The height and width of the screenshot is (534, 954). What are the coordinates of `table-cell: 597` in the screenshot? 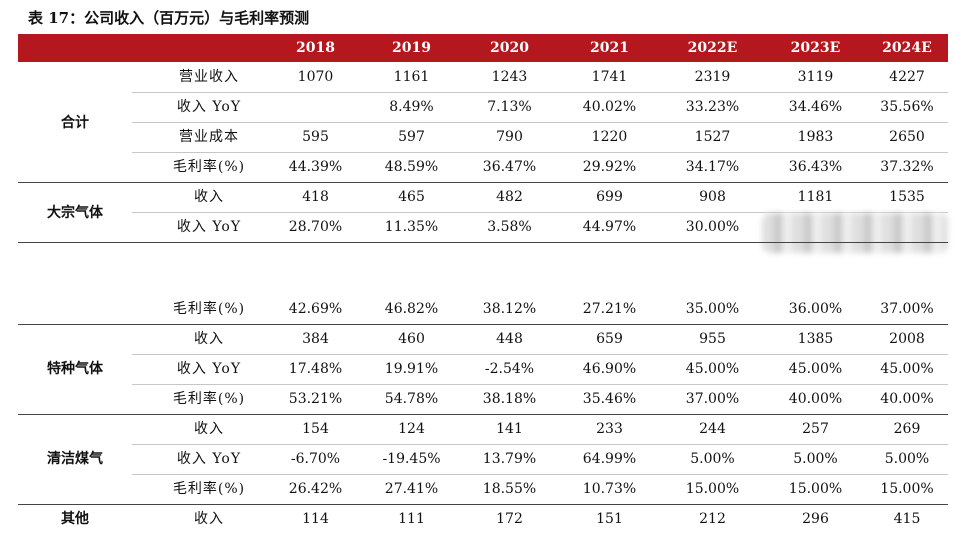 It's located at (411, 137).